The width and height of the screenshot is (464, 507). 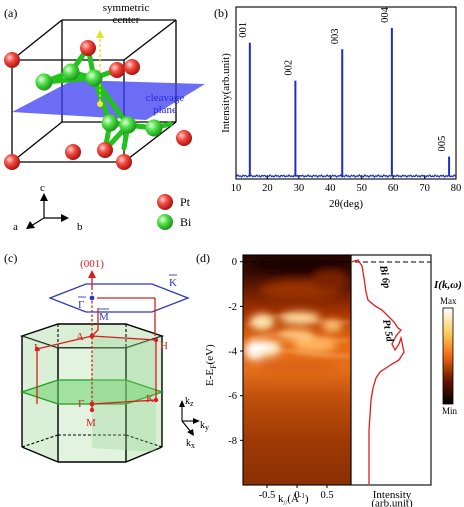 I want to click on xrd-xtick-label: 10, so click(x=236, y=188).